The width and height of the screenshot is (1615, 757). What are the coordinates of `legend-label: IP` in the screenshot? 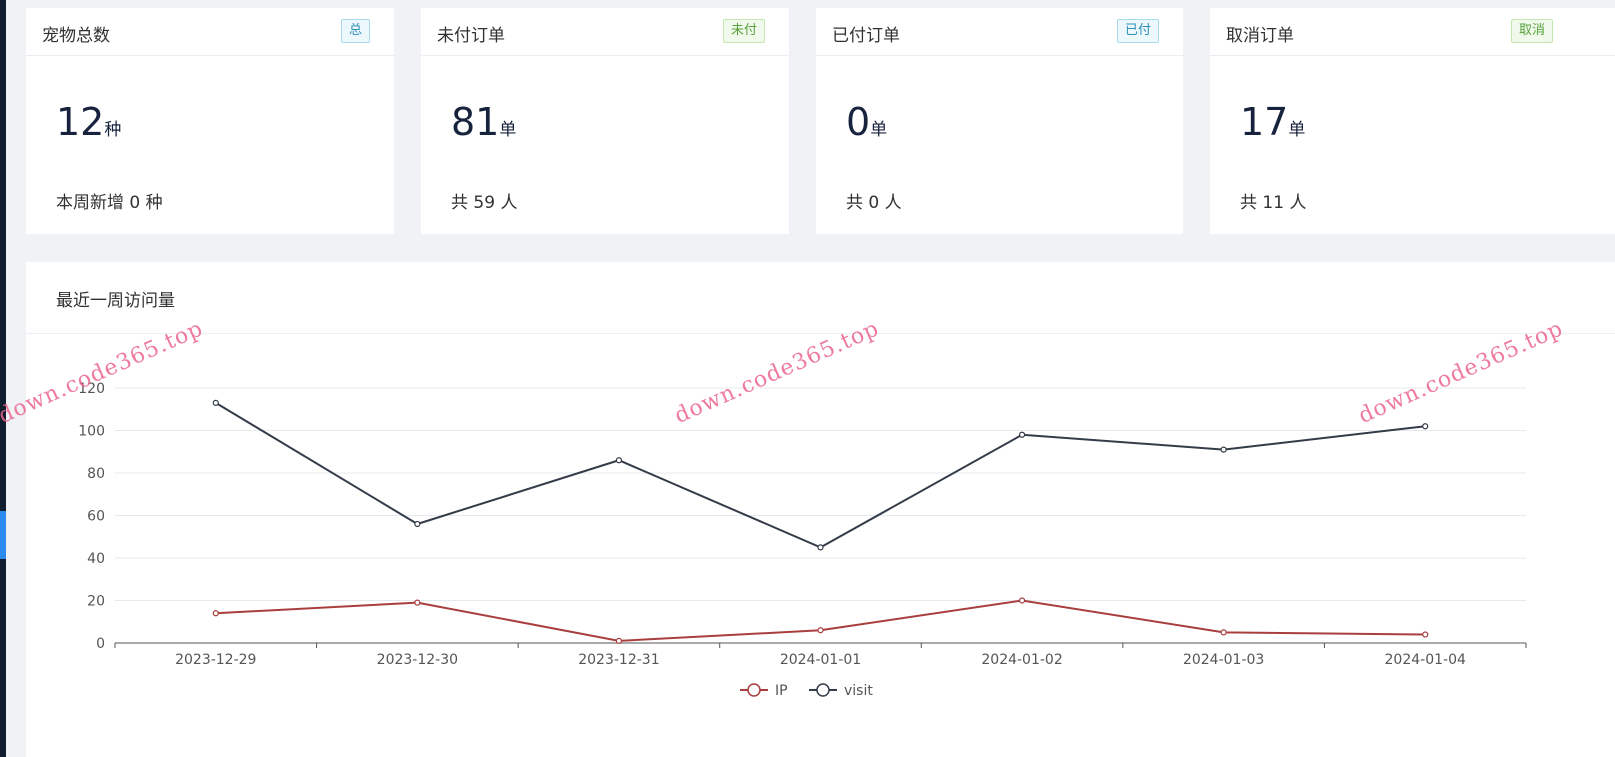 It's located at (781, 691).